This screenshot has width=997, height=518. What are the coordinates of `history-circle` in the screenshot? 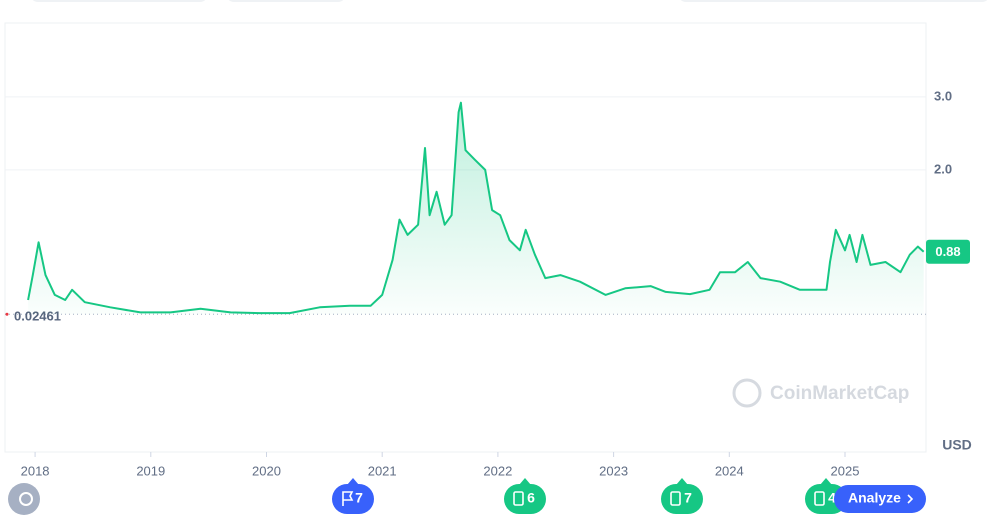 It's located at (24, 499).